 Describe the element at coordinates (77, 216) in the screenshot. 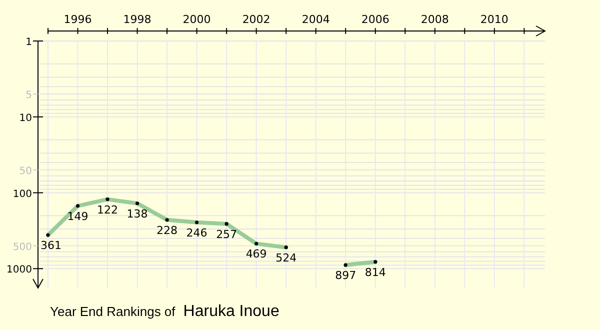

I see `data-label: 149` at that location.